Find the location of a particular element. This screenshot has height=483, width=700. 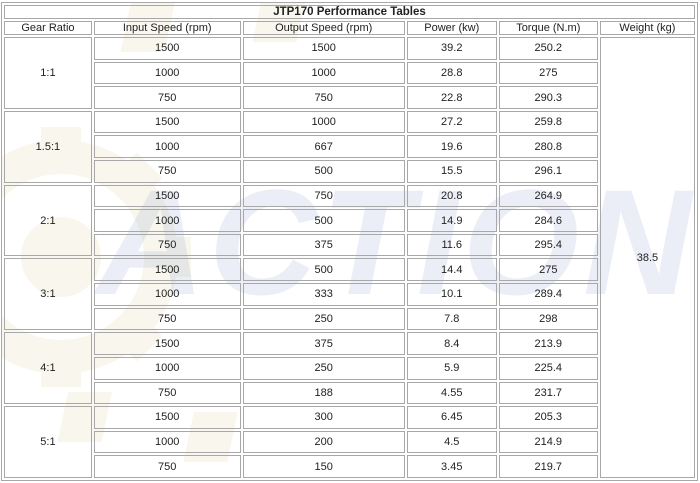

power-cell: 28.8 is located at coordinates (451, 73).